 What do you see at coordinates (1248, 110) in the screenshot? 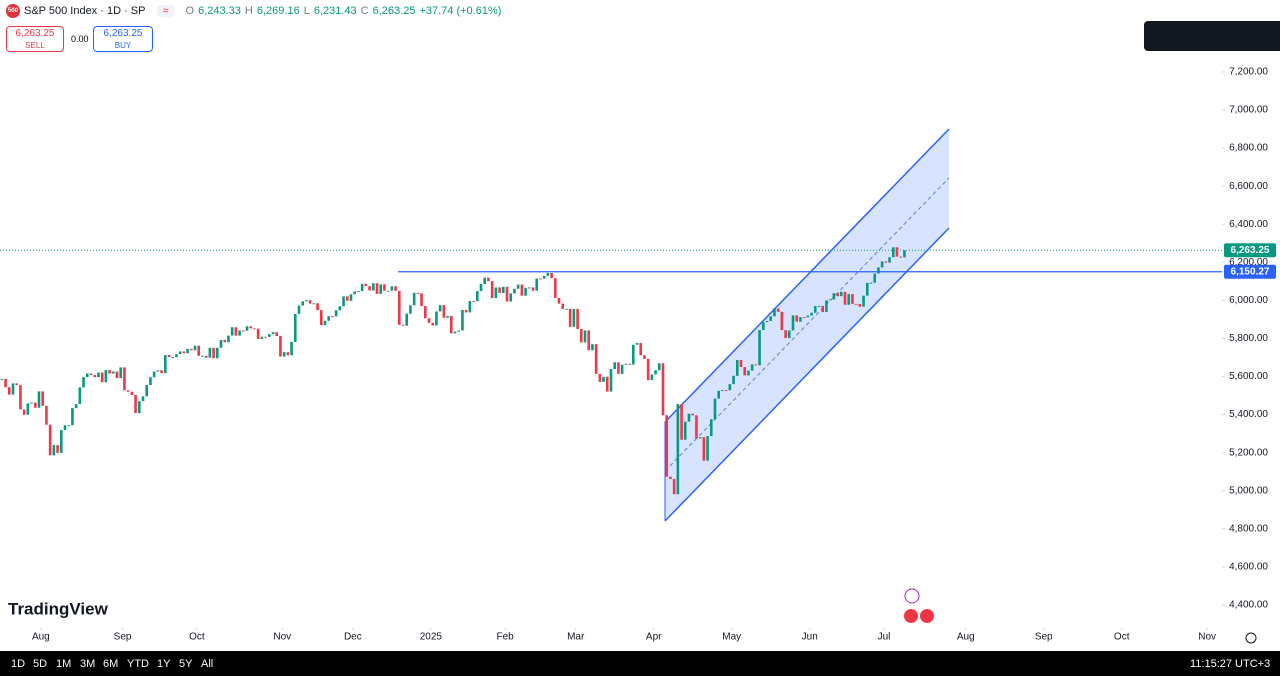
I see `y-tick-label: 7,000.00` at bounding box center [1248, 110].